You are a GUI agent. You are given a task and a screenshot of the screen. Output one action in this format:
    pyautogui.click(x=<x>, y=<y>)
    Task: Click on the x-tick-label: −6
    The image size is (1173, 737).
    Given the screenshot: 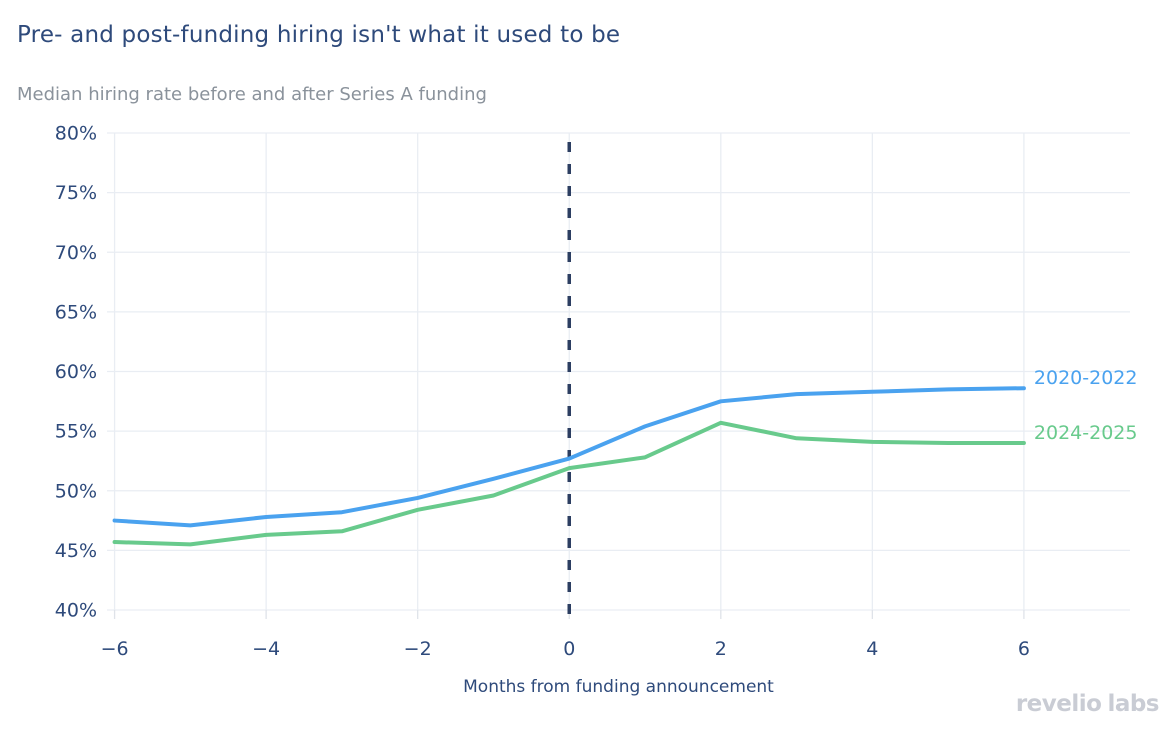 What is the action you would take?
    pyautogui.click(x=115, y=649)
    